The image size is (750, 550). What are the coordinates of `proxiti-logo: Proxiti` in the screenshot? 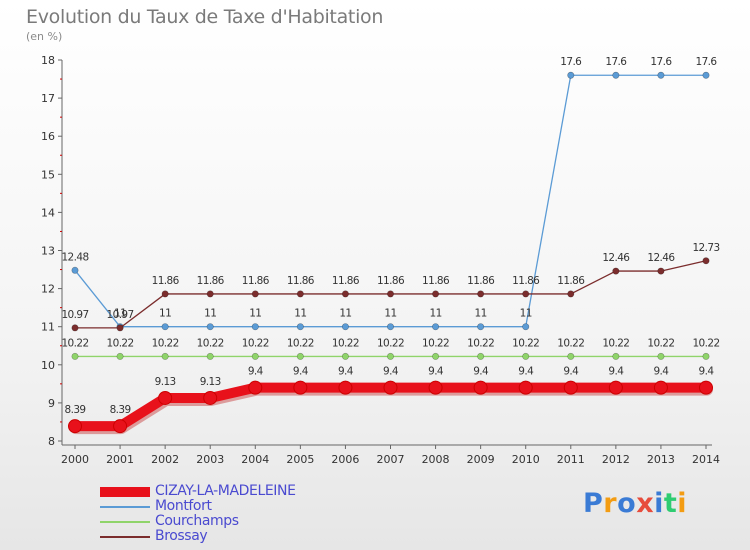 It's located at (635, 503).